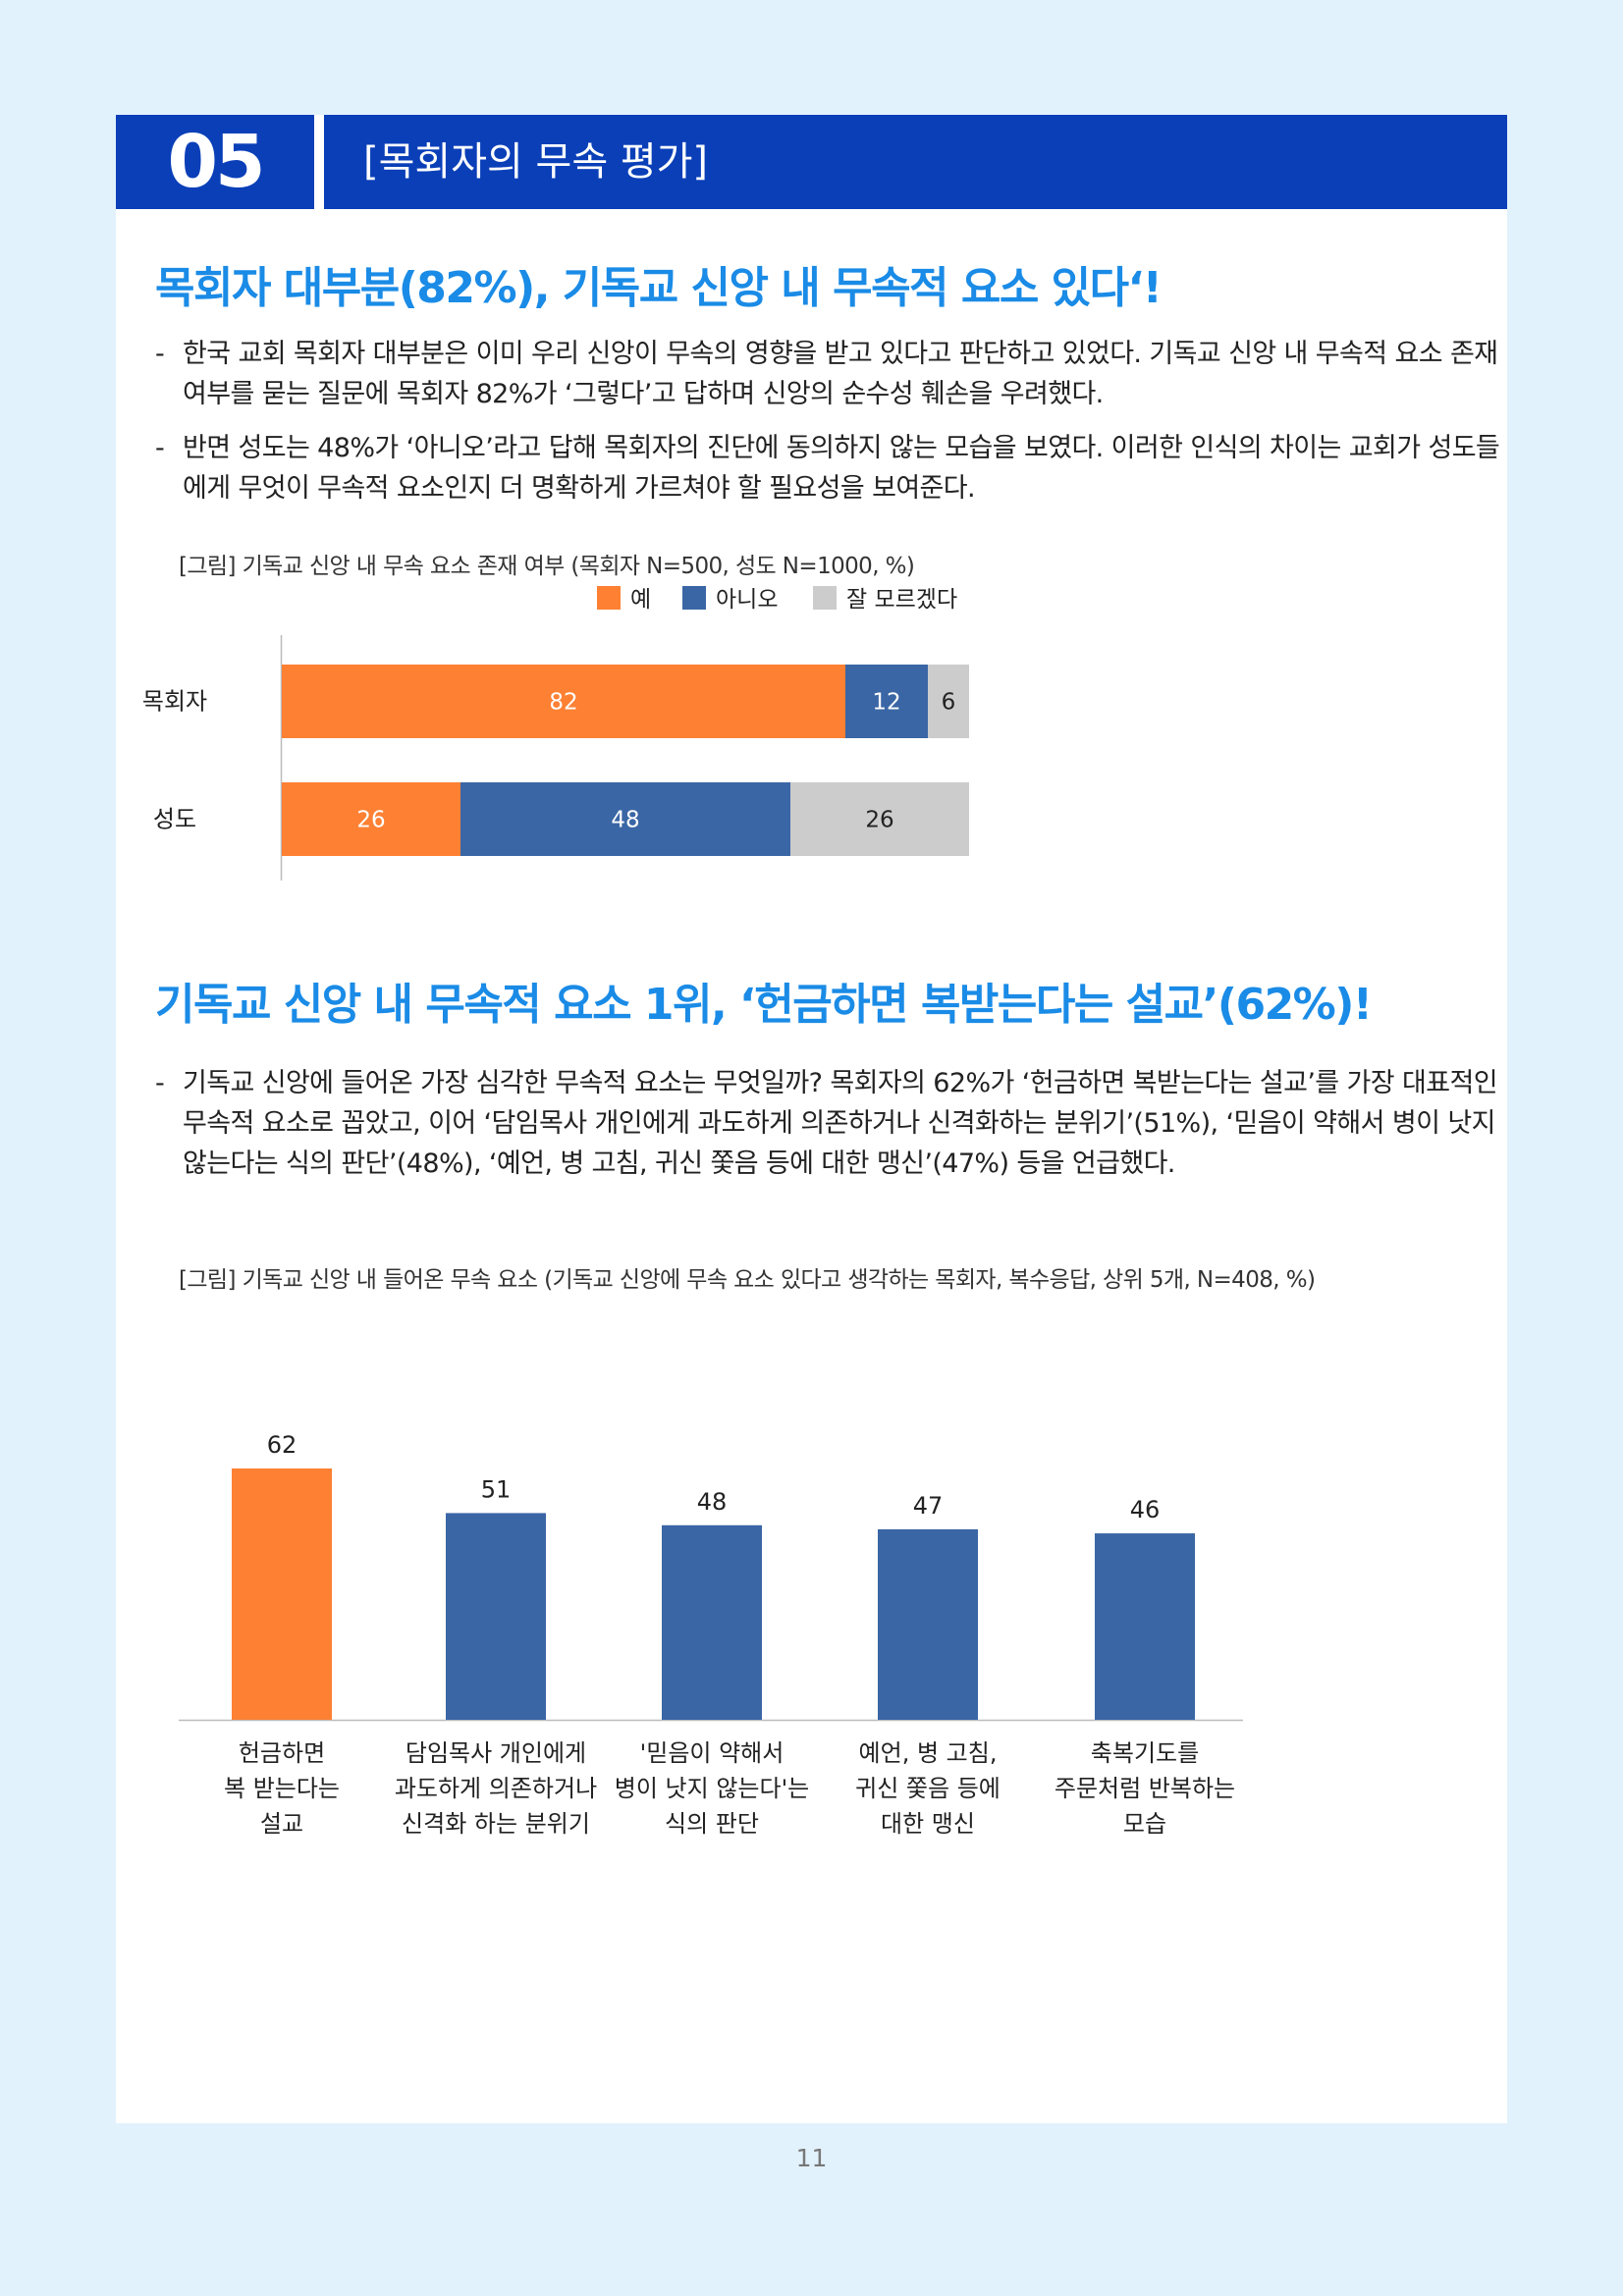 The height and width of the screenshot is (2296, 1623). I want to click on data-label: 12, so click(886, 703).